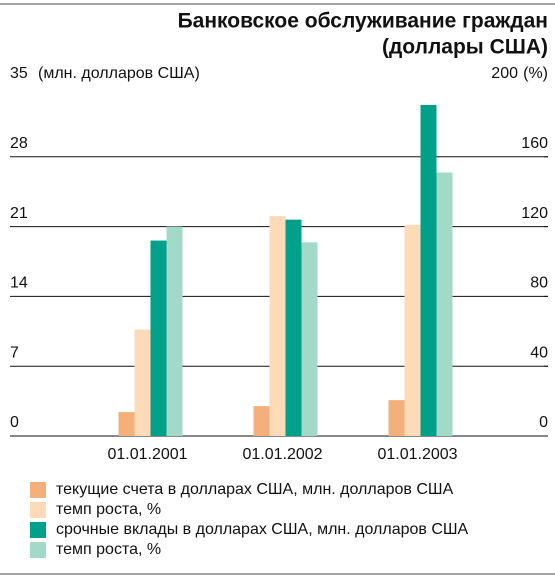  Describe the element at coordinates (282, 454) in the screenshot. I see `x-tick-label: 01.01.2002` at that location.